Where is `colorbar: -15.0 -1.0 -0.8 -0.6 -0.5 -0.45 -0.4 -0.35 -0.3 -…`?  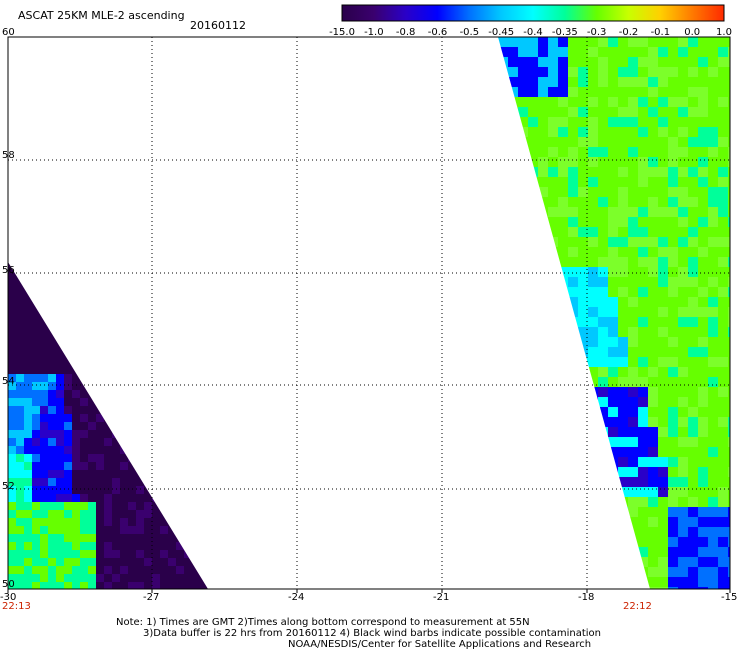 colorbar: -15.0 -1.0 -0.8 -0.6 -0.5 -0.45 -0.4 -0.35 -0.3 -… is located at coordinates (530, 21).